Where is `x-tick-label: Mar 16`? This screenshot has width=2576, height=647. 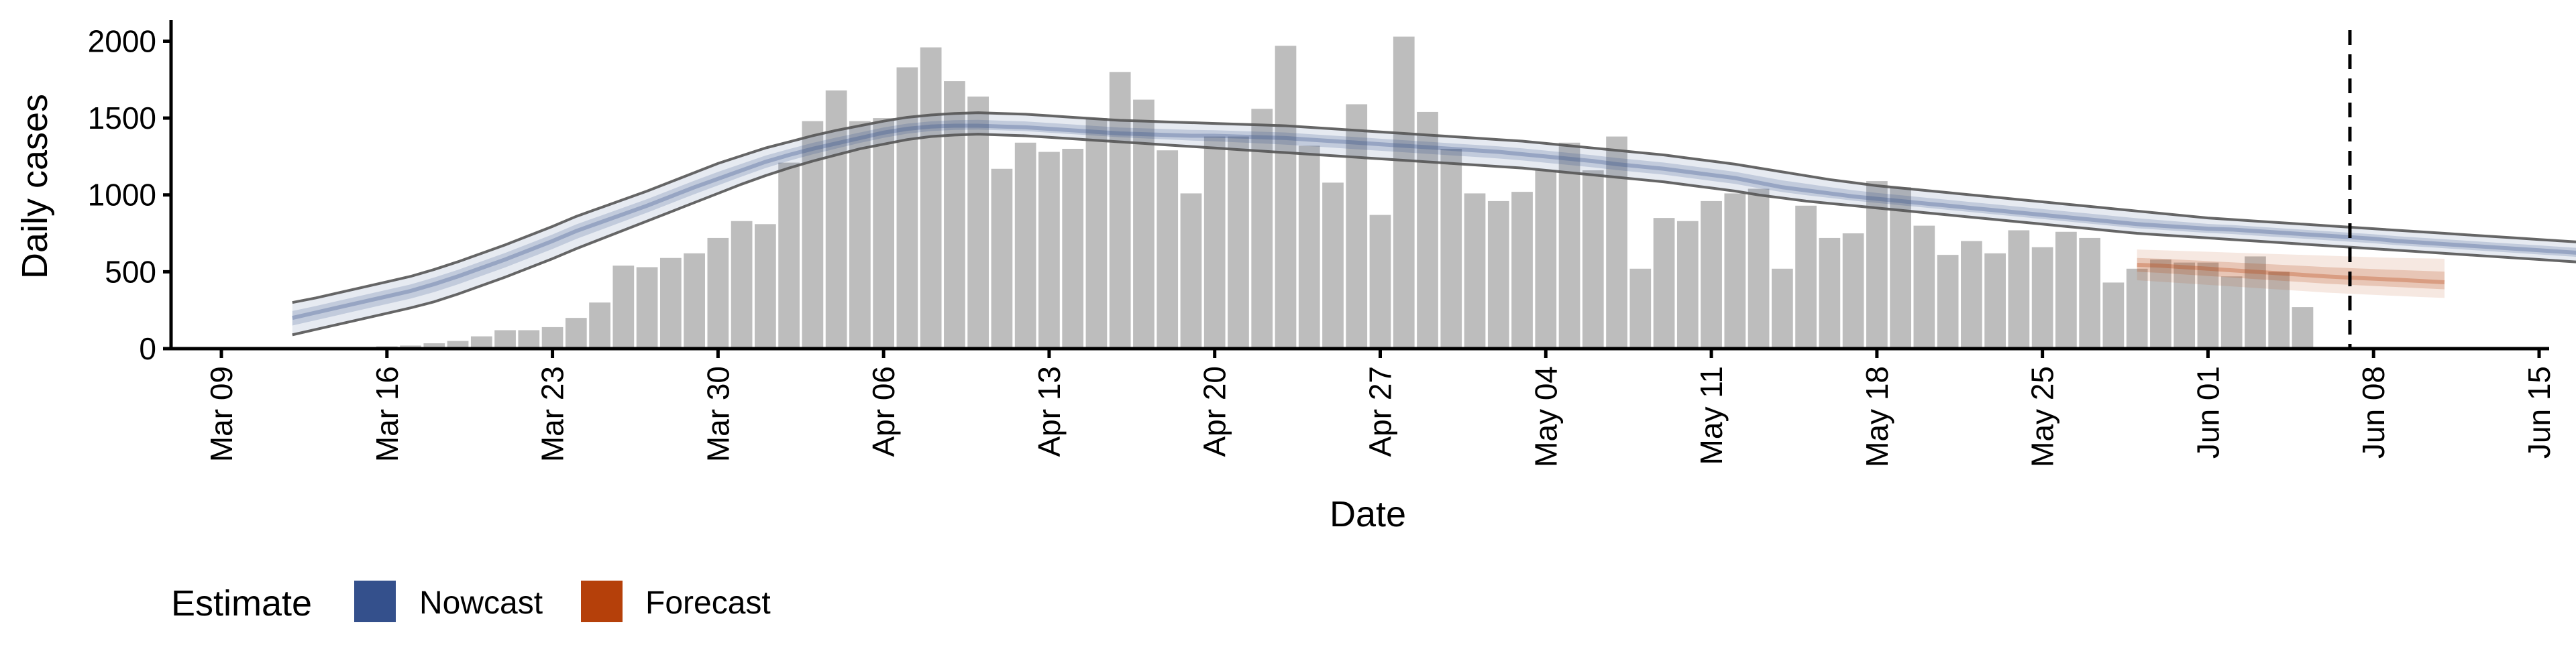
x-tick-label: Mar 16 is located at coordinates (387, 414).